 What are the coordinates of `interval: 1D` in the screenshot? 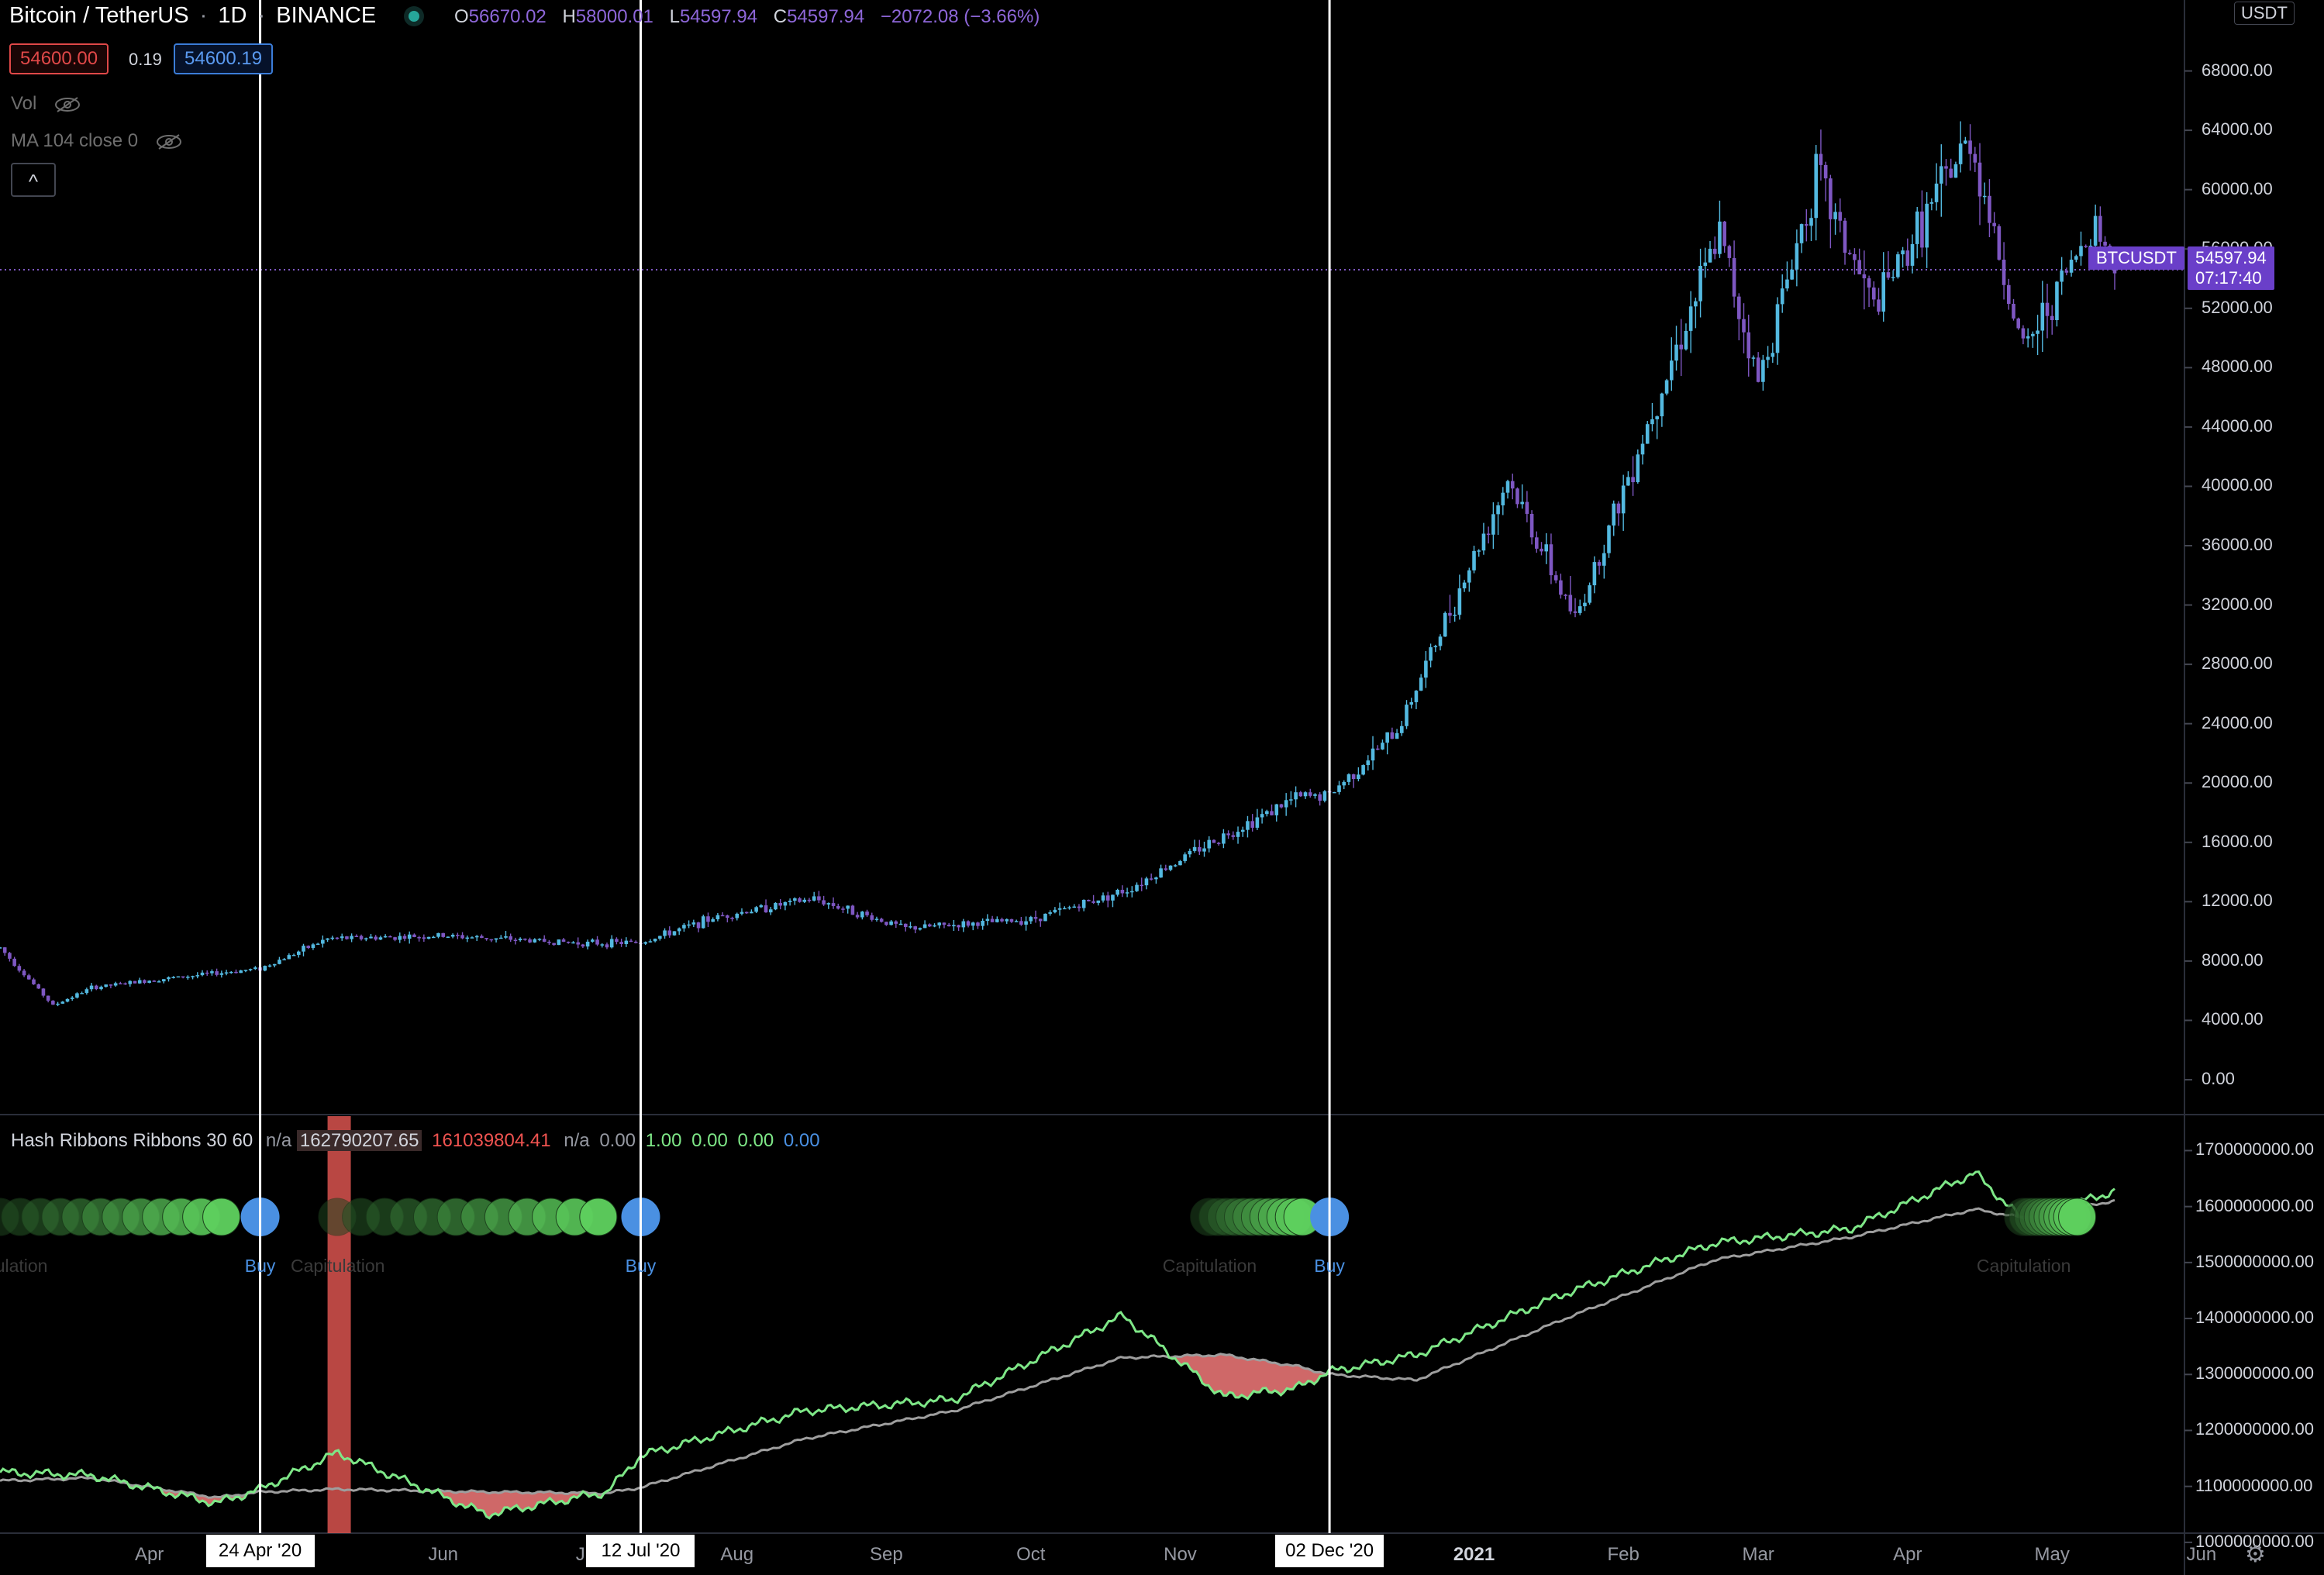 It's located at (233, 15).